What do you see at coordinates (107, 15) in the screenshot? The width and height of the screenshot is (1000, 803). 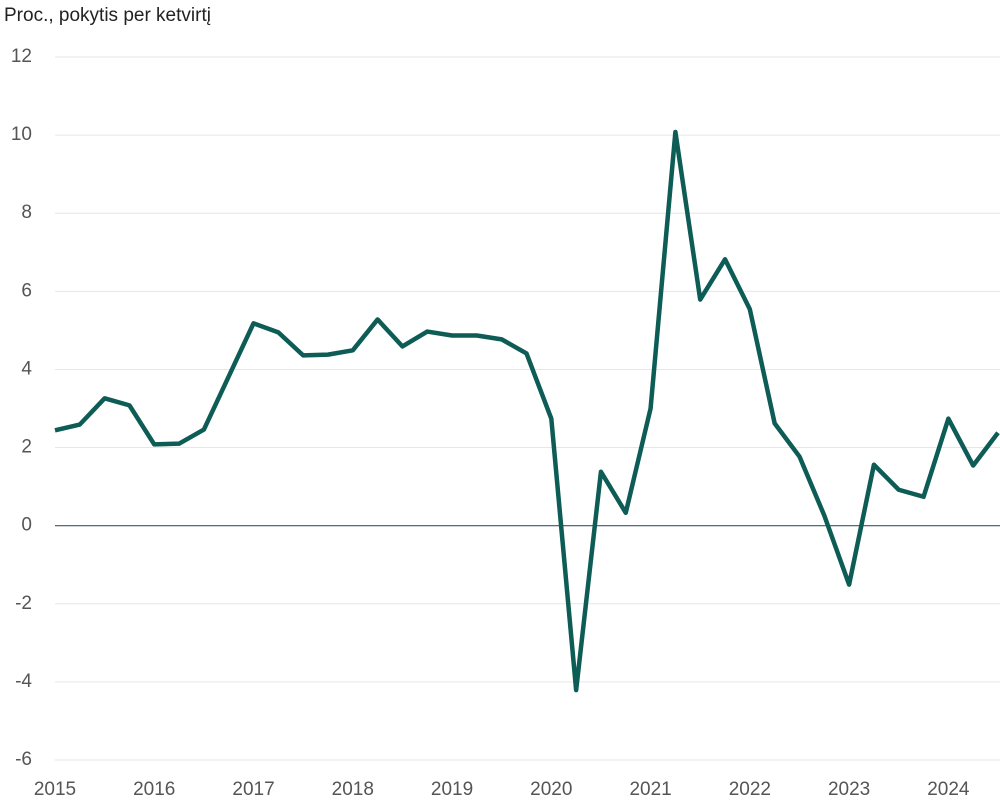 I see `y-axis-label: Proc., pokytis per ketvirtį` at bounding box center [107, 15].